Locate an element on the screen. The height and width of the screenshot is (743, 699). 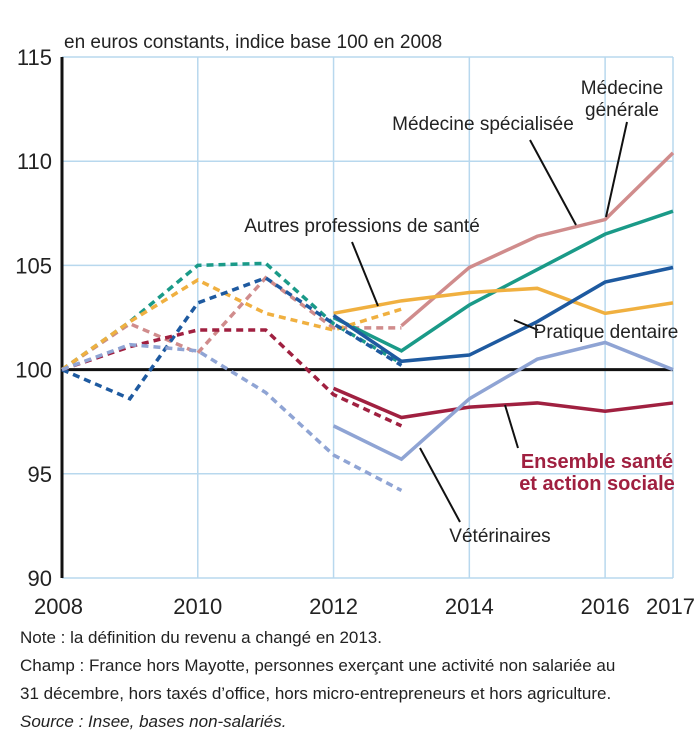
x-tick-label: 2014 is located at coordinates (469, 606).